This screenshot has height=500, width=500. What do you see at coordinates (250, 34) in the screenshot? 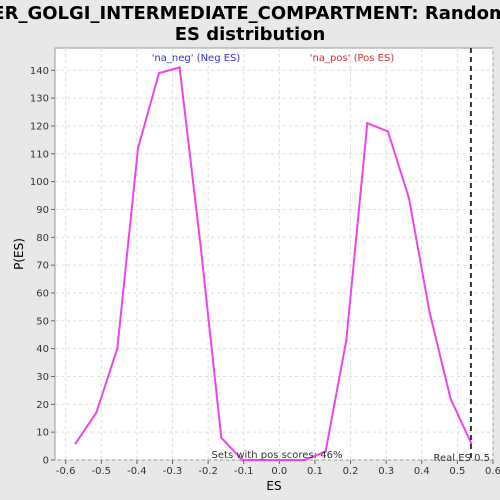
I see `chart-title-line2: ES distribution` at bounding box center [250, 34].